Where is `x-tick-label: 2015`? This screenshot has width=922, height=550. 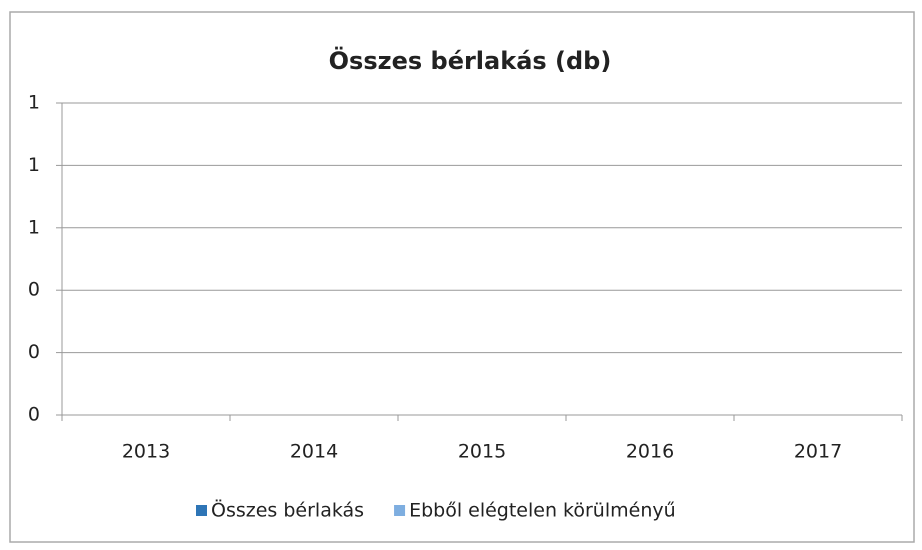 x-tick-label: 2015 is located at coordinates (482, 452).